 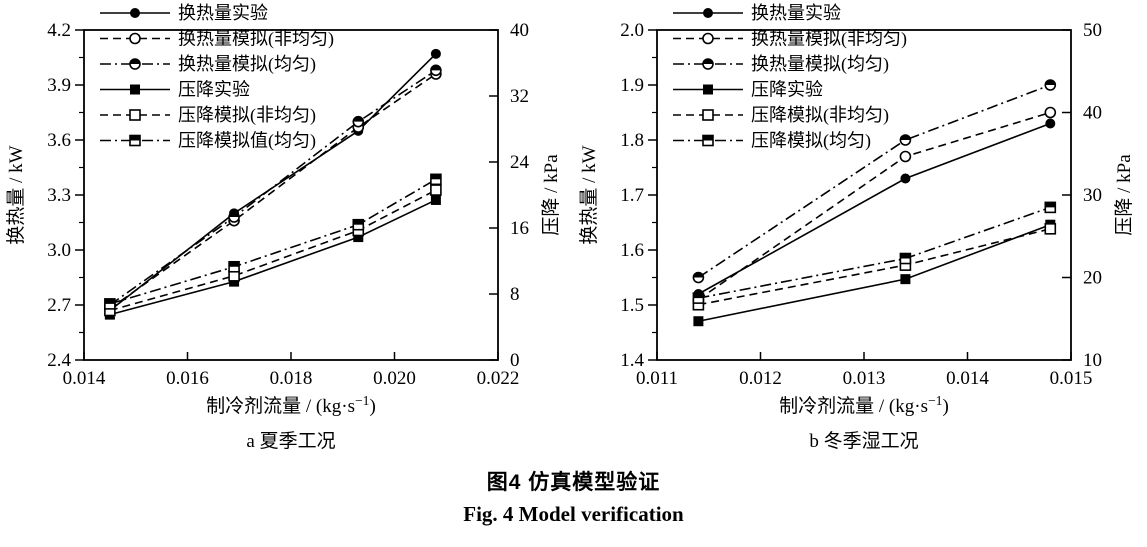 What do you see at coordinates (1092, 360) in the screenshot?
I see `svg-text: 10` at bounding box center [1092, 360].